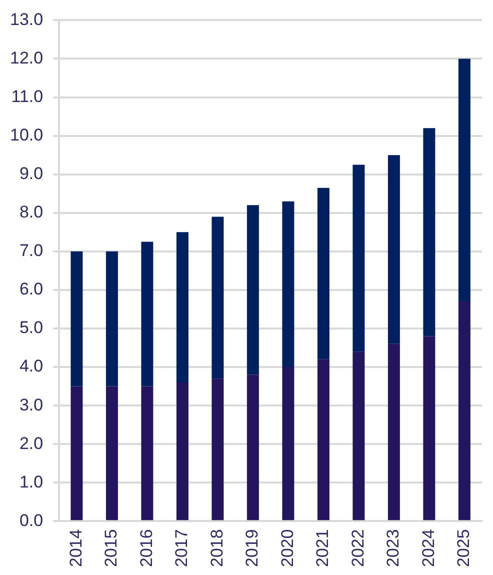 Image resolution: width=493 pixels, height=575 pixels. I want to click on x-tick-label: 2021, so click(322, 548).